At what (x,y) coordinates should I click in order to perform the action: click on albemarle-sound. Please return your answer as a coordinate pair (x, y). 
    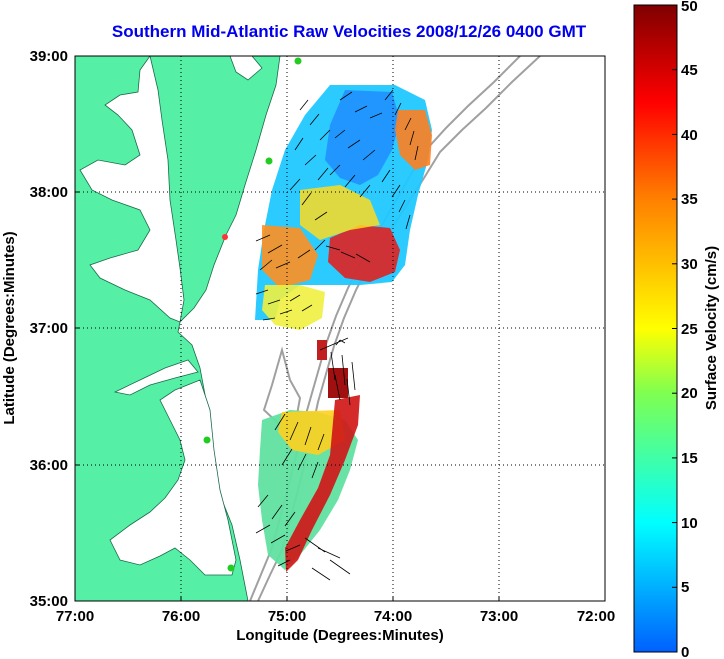
    Looking at the image, I should click on (156, 377).